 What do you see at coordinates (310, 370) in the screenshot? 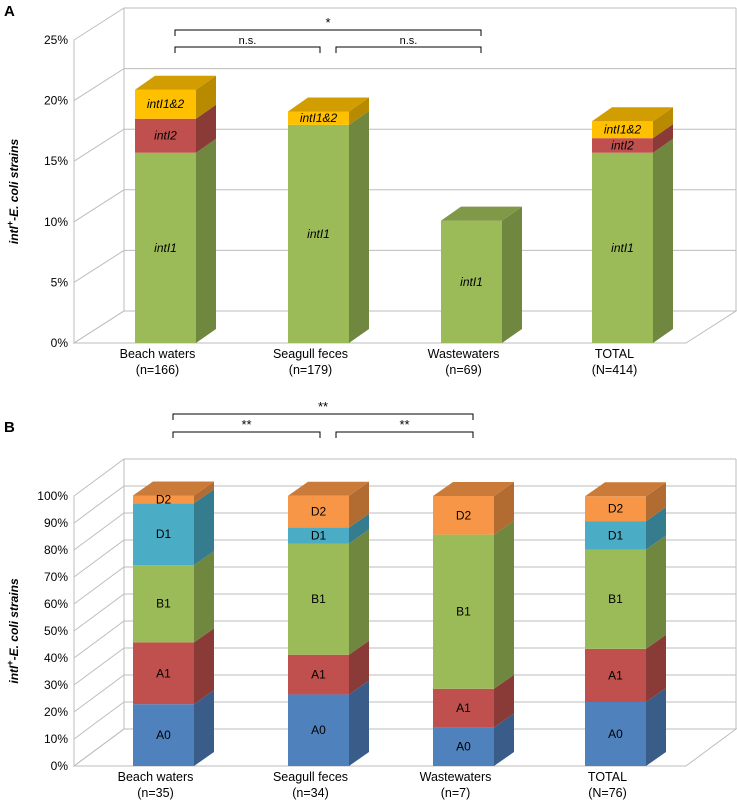
I see `x-category-n: (n=179)` at bounding box center [310, 370].